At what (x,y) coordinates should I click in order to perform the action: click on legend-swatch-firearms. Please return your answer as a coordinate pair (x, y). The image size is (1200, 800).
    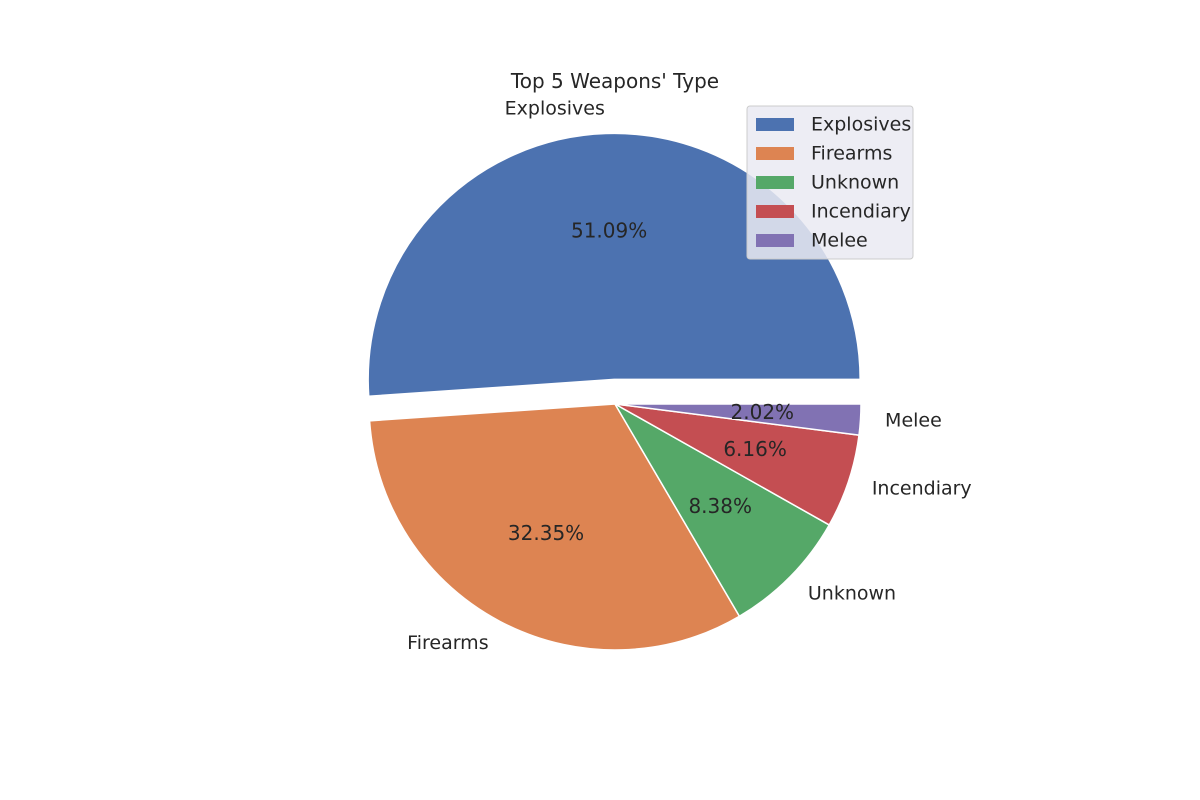
    Looking at the image, I should click on (775, 153).